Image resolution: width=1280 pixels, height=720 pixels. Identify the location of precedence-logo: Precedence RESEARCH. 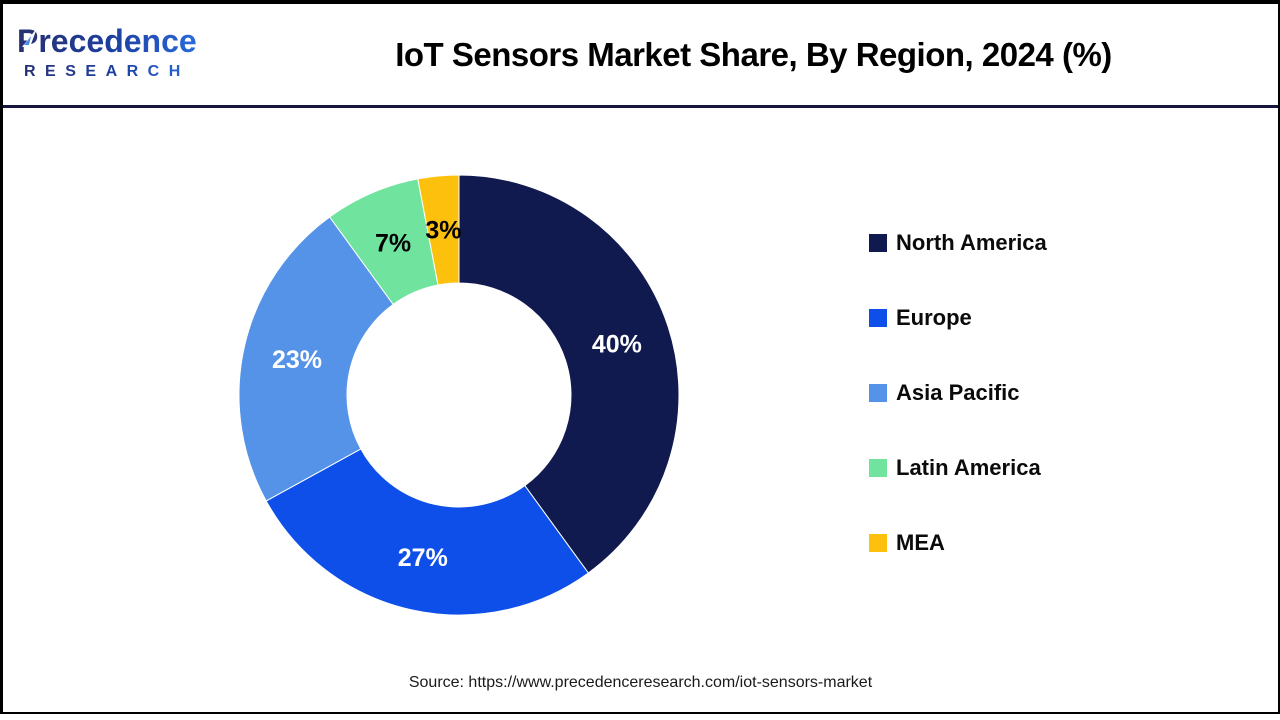
(123, 54).